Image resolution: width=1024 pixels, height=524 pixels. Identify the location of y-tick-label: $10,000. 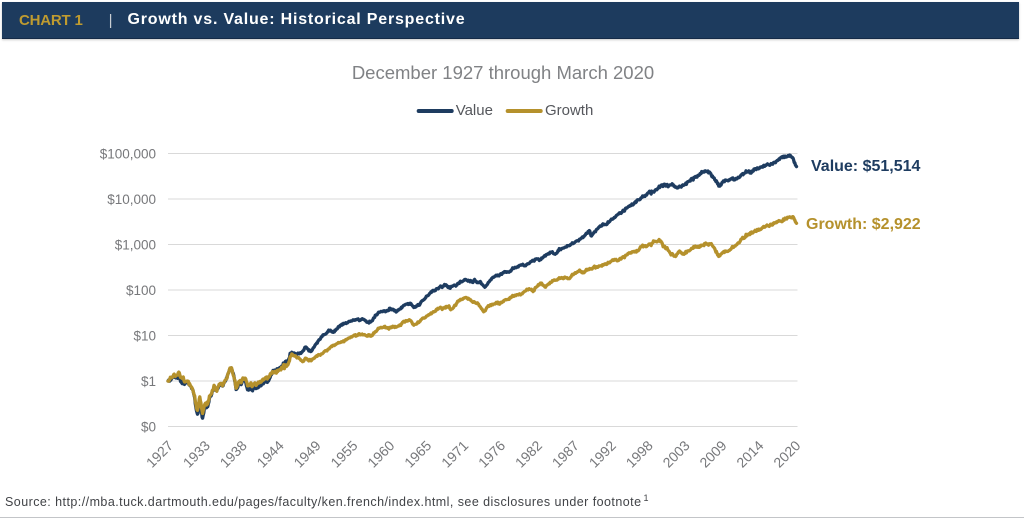
(131, 199).